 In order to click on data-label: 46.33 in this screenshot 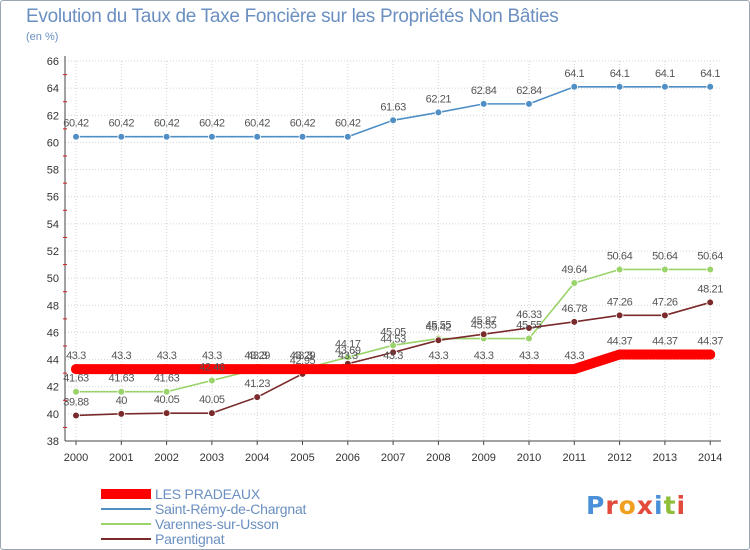, I will do `click(529, 315)`.